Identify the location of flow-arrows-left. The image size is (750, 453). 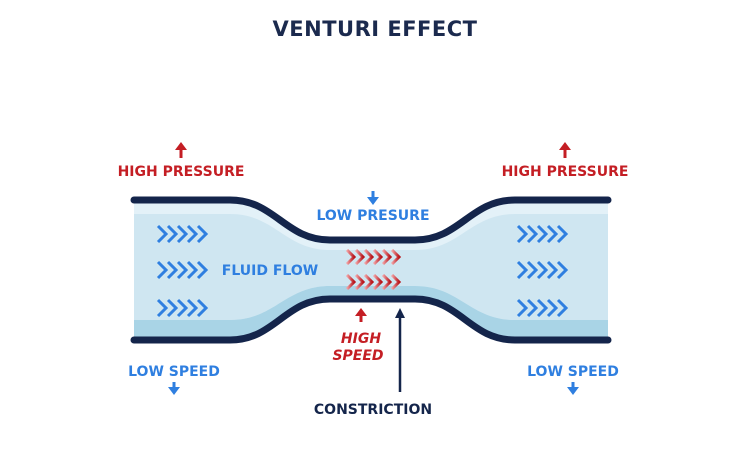
(182, 271).